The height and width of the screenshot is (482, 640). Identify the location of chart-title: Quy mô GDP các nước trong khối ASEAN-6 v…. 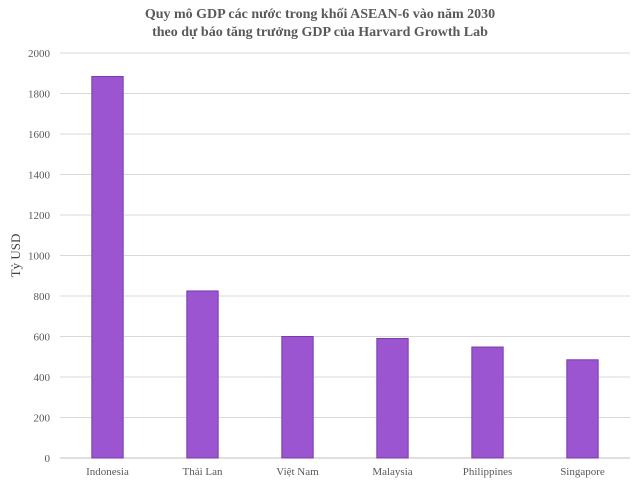
(320, 14).